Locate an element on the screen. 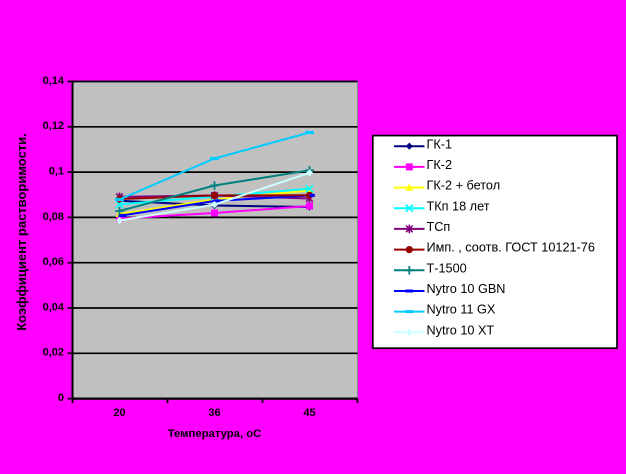  svg-text: 0,06 is located at coordinates (53, 262).